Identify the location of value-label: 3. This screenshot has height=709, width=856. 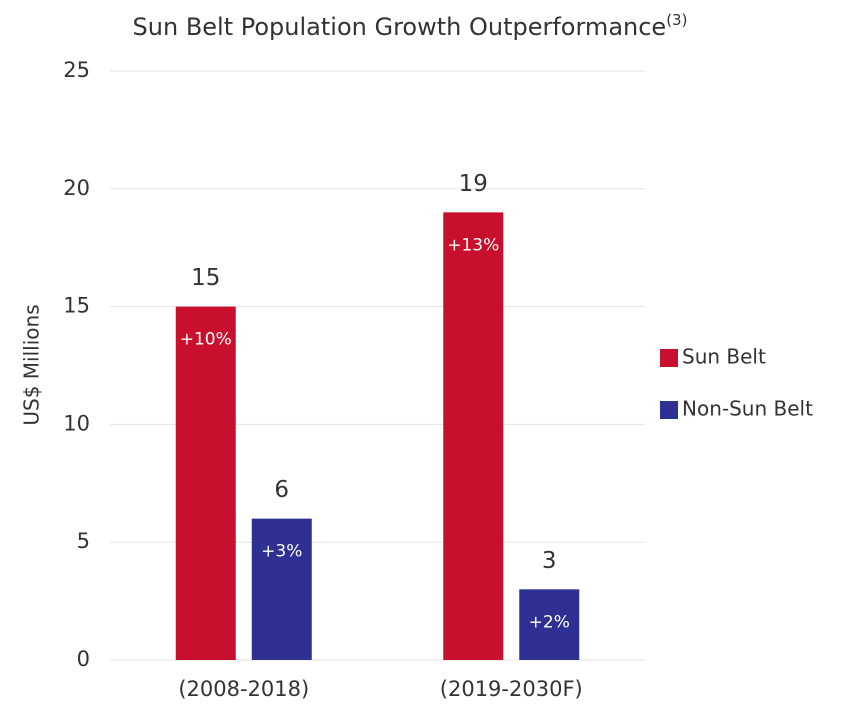
(549, 561).